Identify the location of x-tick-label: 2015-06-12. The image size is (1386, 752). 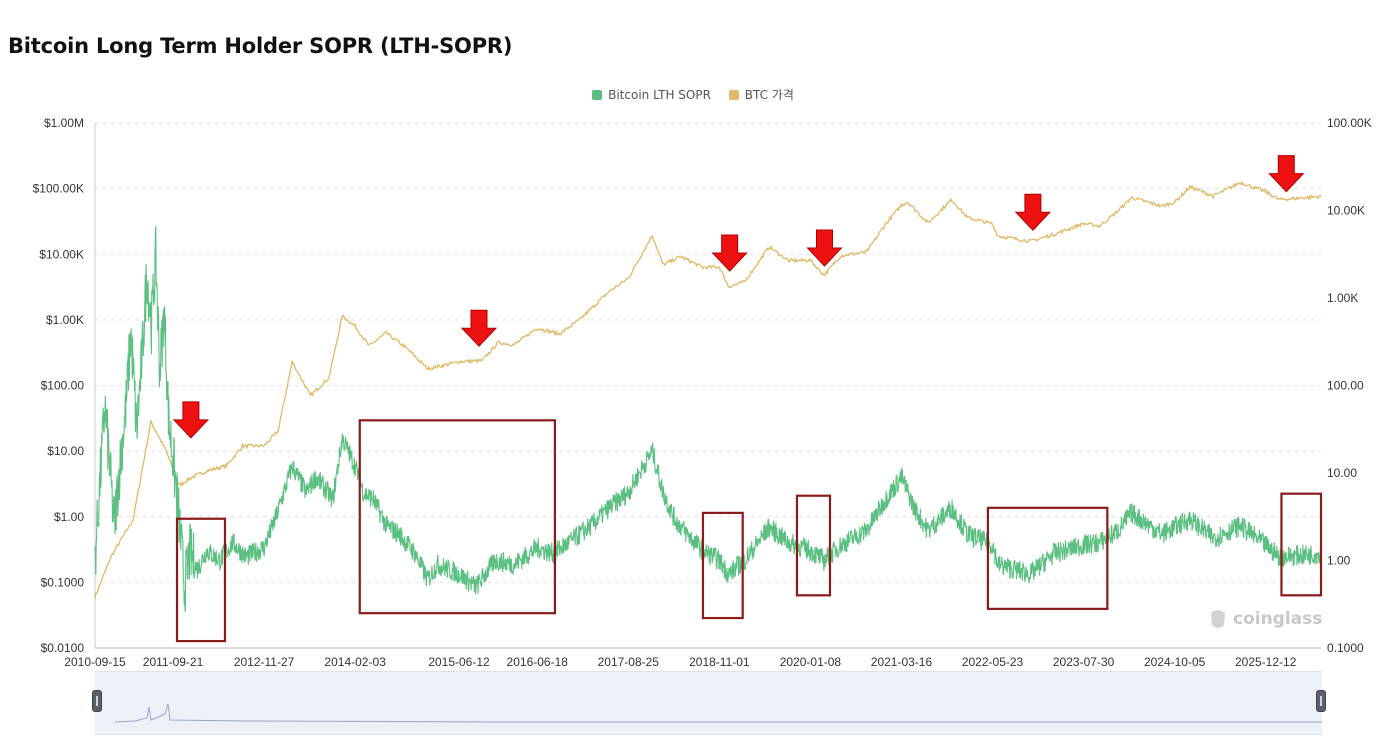
(459, 662).